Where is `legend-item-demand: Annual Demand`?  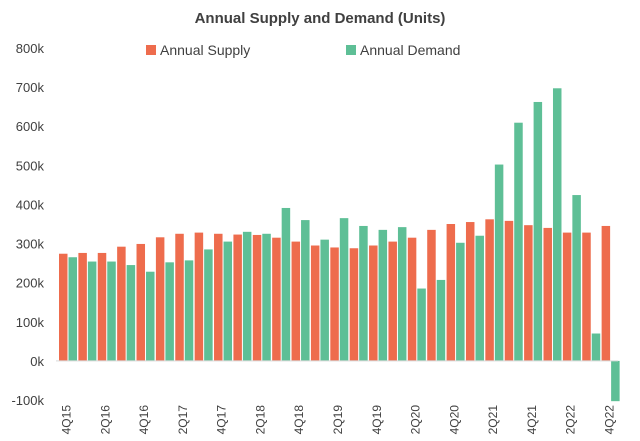
legend-item-demand: Annual Demand is located at coordinates (403, 50).